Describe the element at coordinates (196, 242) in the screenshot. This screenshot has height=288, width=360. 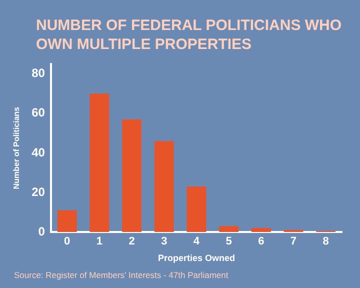
I see `x-tick-label: 4` at that location.